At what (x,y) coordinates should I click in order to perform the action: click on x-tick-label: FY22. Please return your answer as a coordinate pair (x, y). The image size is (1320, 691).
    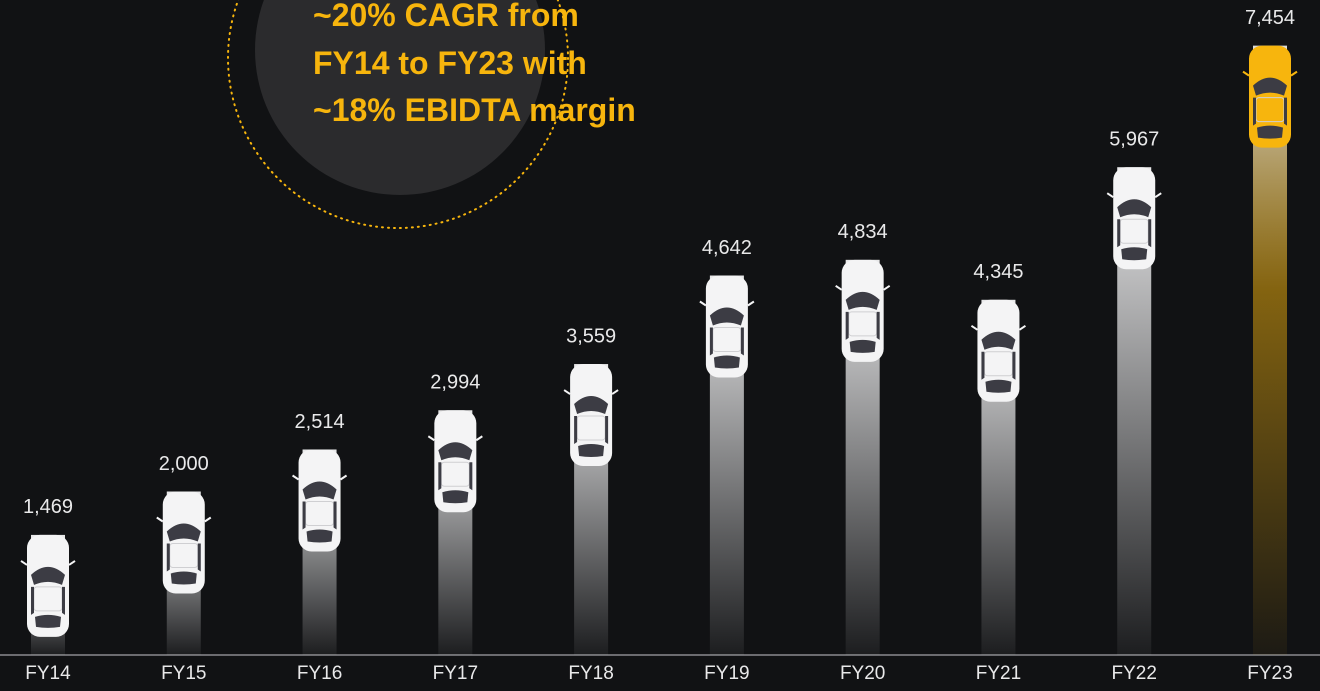
    Looking at the image, I should click on (1134, 673).